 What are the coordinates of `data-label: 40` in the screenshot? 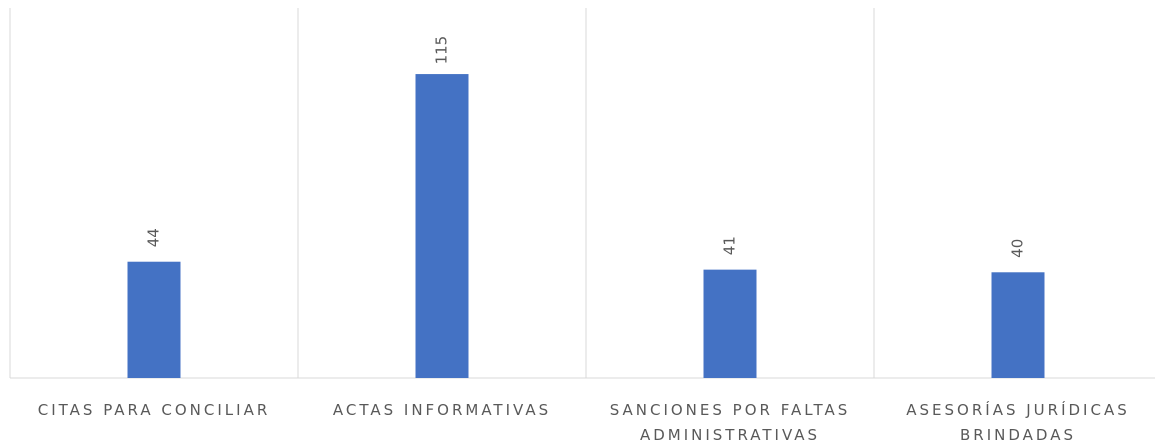 It's located at (1018, 248).